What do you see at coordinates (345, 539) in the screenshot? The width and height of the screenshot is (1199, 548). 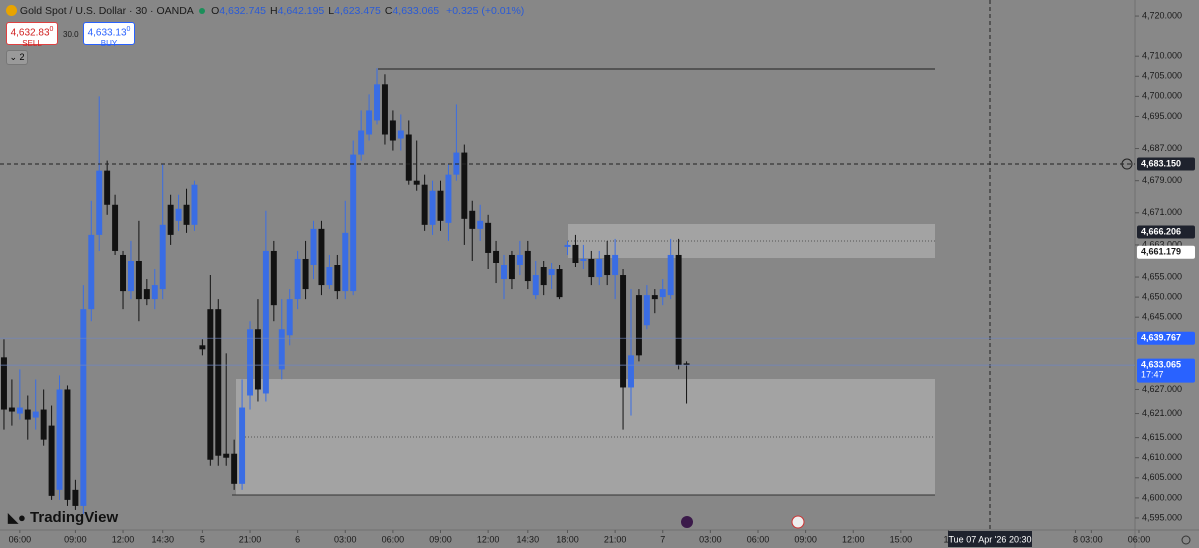 I see `x-tick-label: 03:00` at bounding box center [345, 539].